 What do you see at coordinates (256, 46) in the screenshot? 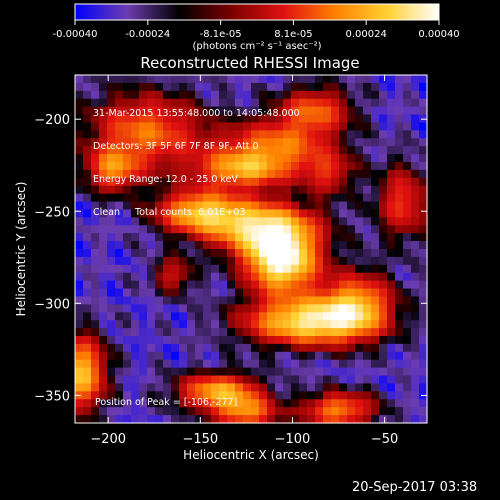
I see `colorbar-units-label: (photons cm⁻² s⁻¹ asec⁻²)` at bounding box center [256, 46].